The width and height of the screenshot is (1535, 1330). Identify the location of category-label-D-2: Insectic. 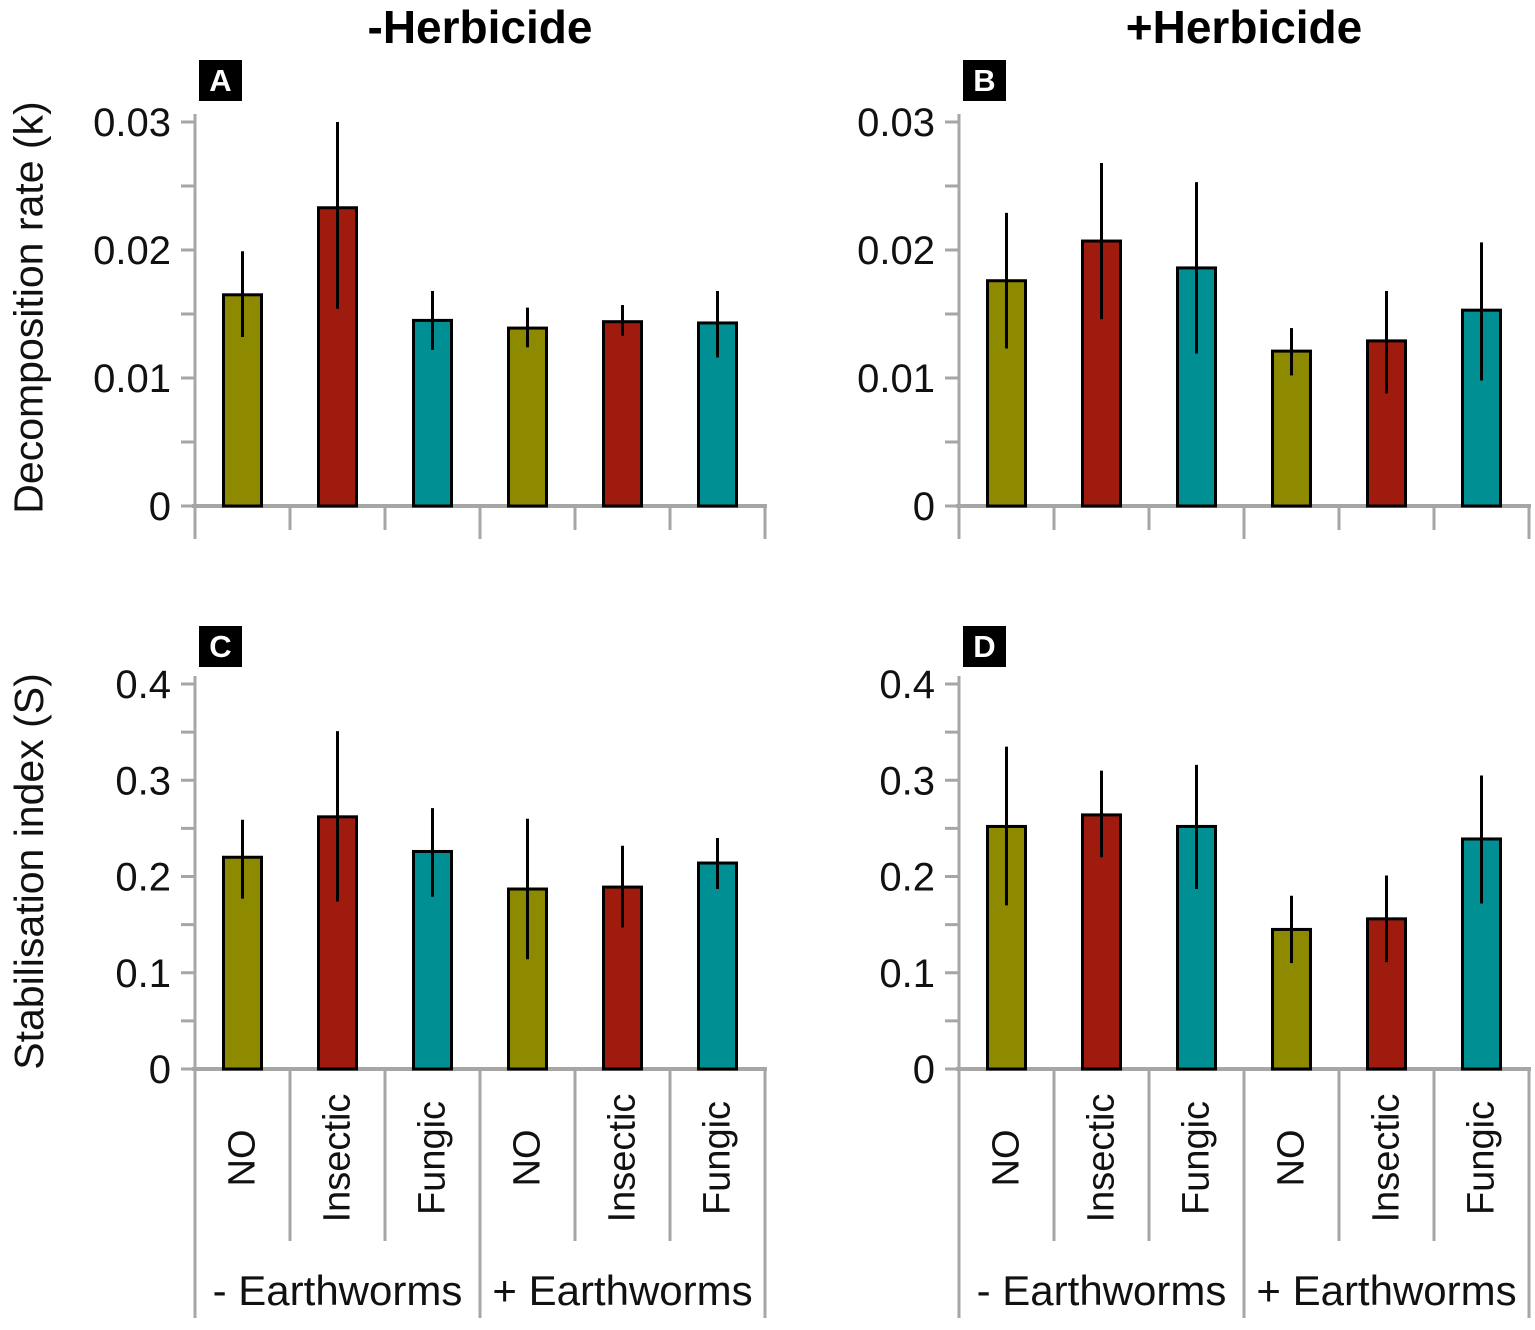
(1102, 1158).